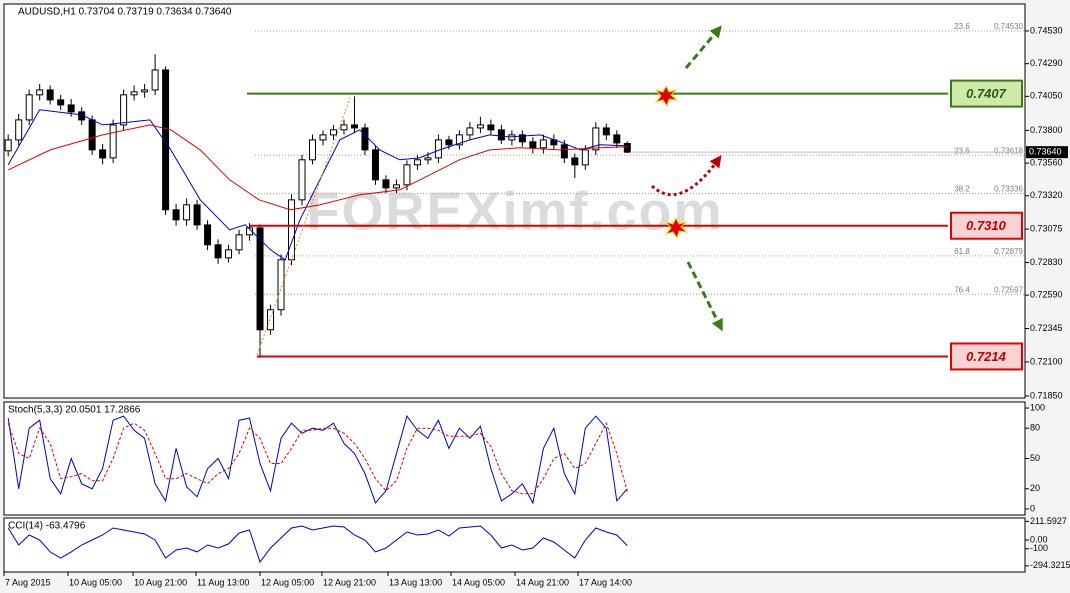 The height and width of the screenshot is (593, 1070). I want to click on y-tick-label: 0.71850, so click(1046, 395).